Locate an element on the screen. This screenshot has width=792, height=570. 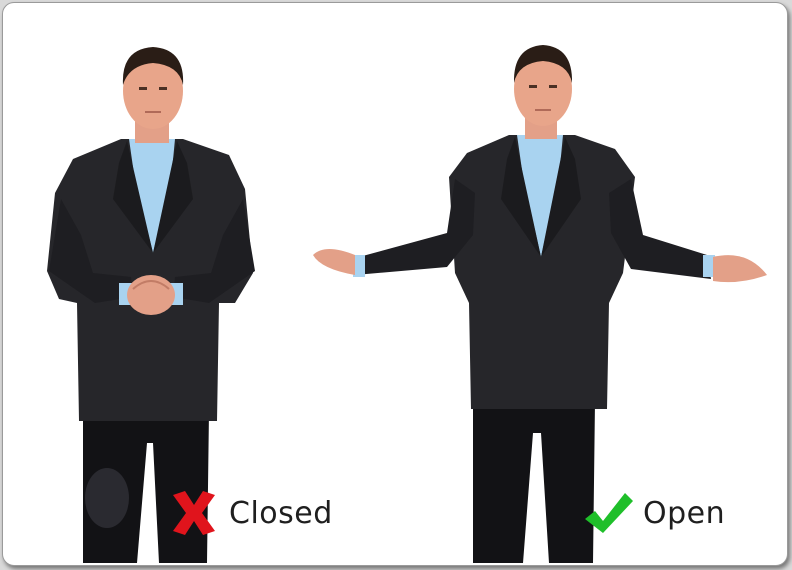
red-cross-icon is located at coordinates (194, 513).